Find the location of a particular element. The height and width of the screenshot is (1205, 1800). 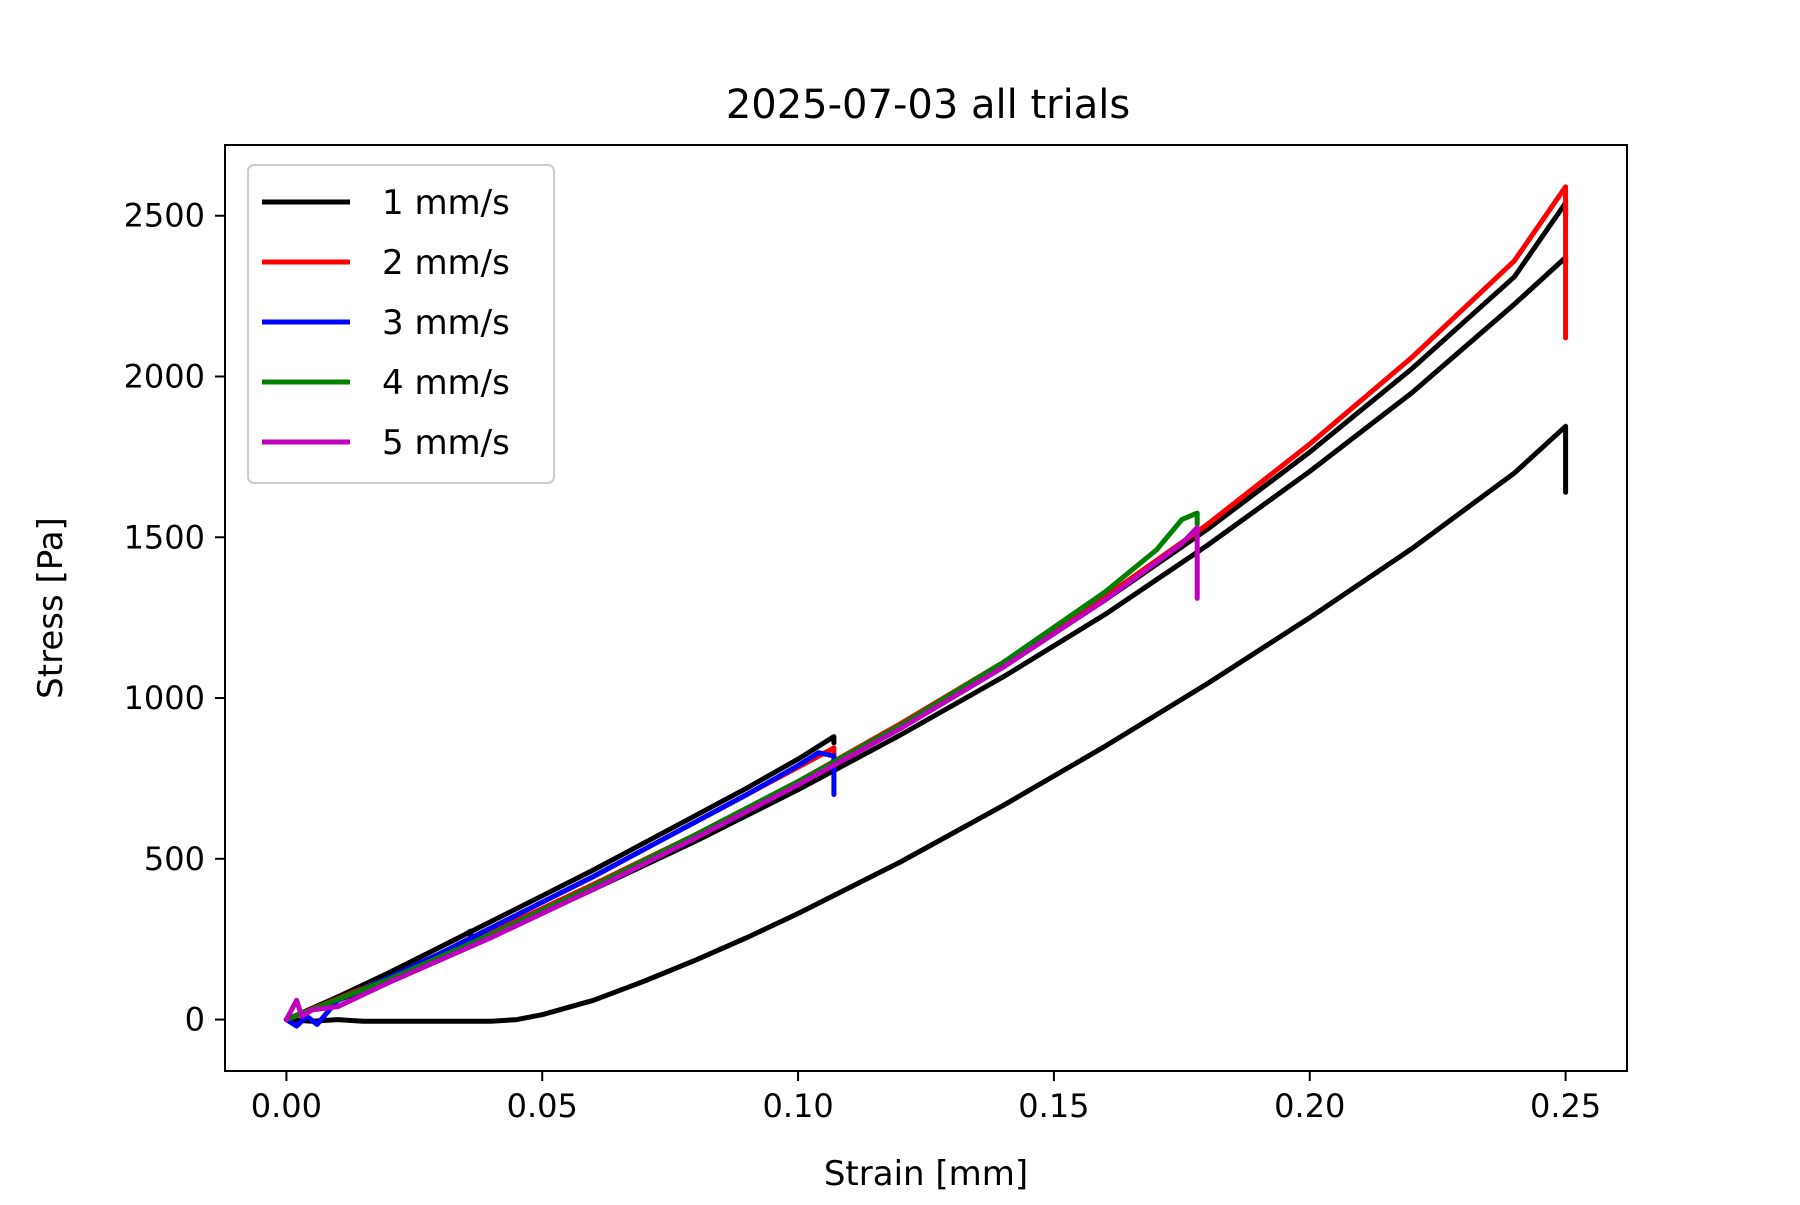

x-tick-label: 0.00 is located at coordinates (286, 1106).